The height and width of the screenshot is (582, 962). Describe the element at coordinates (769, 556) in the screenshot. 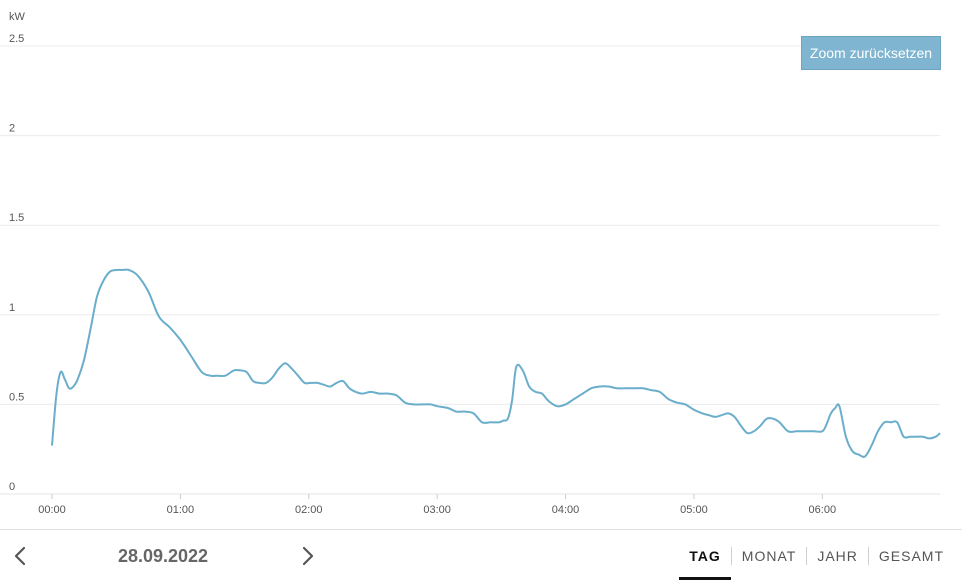

I see `tab-monat: MONAT` at that location.